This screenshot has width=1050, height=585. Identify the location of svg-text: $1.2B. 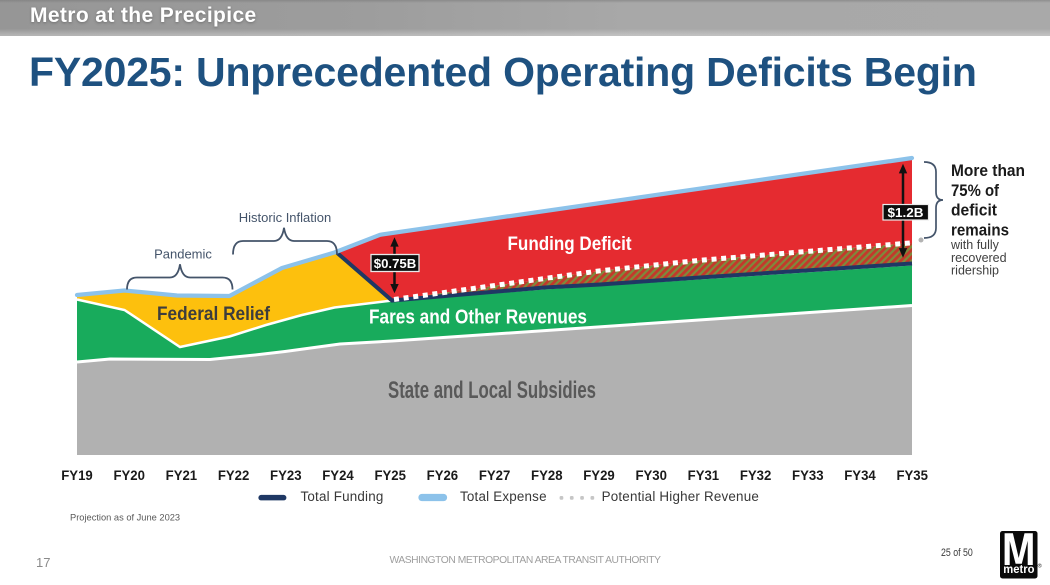
(906, 212).